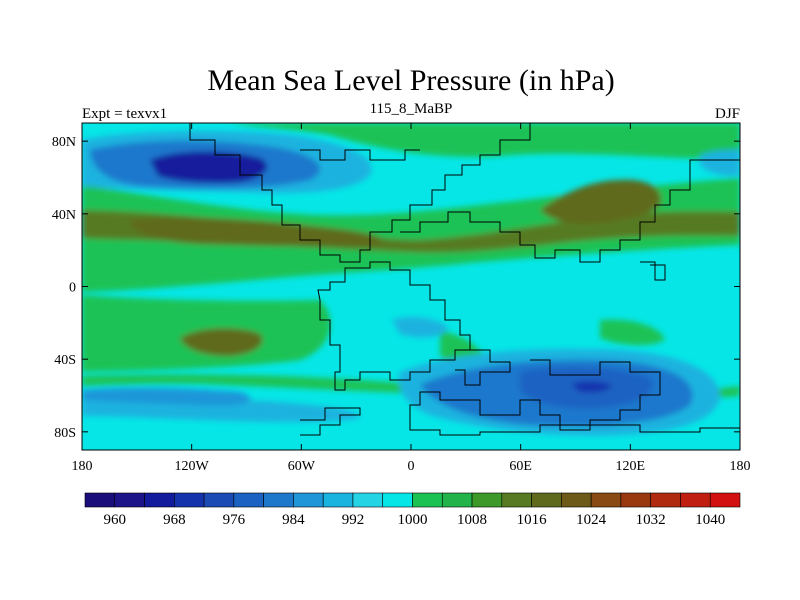 This screenshot has width=800, height=600. Describe the element at coordinates (600, 201) in the screenshot. I see `contour-1016-siberian-high` at that location.